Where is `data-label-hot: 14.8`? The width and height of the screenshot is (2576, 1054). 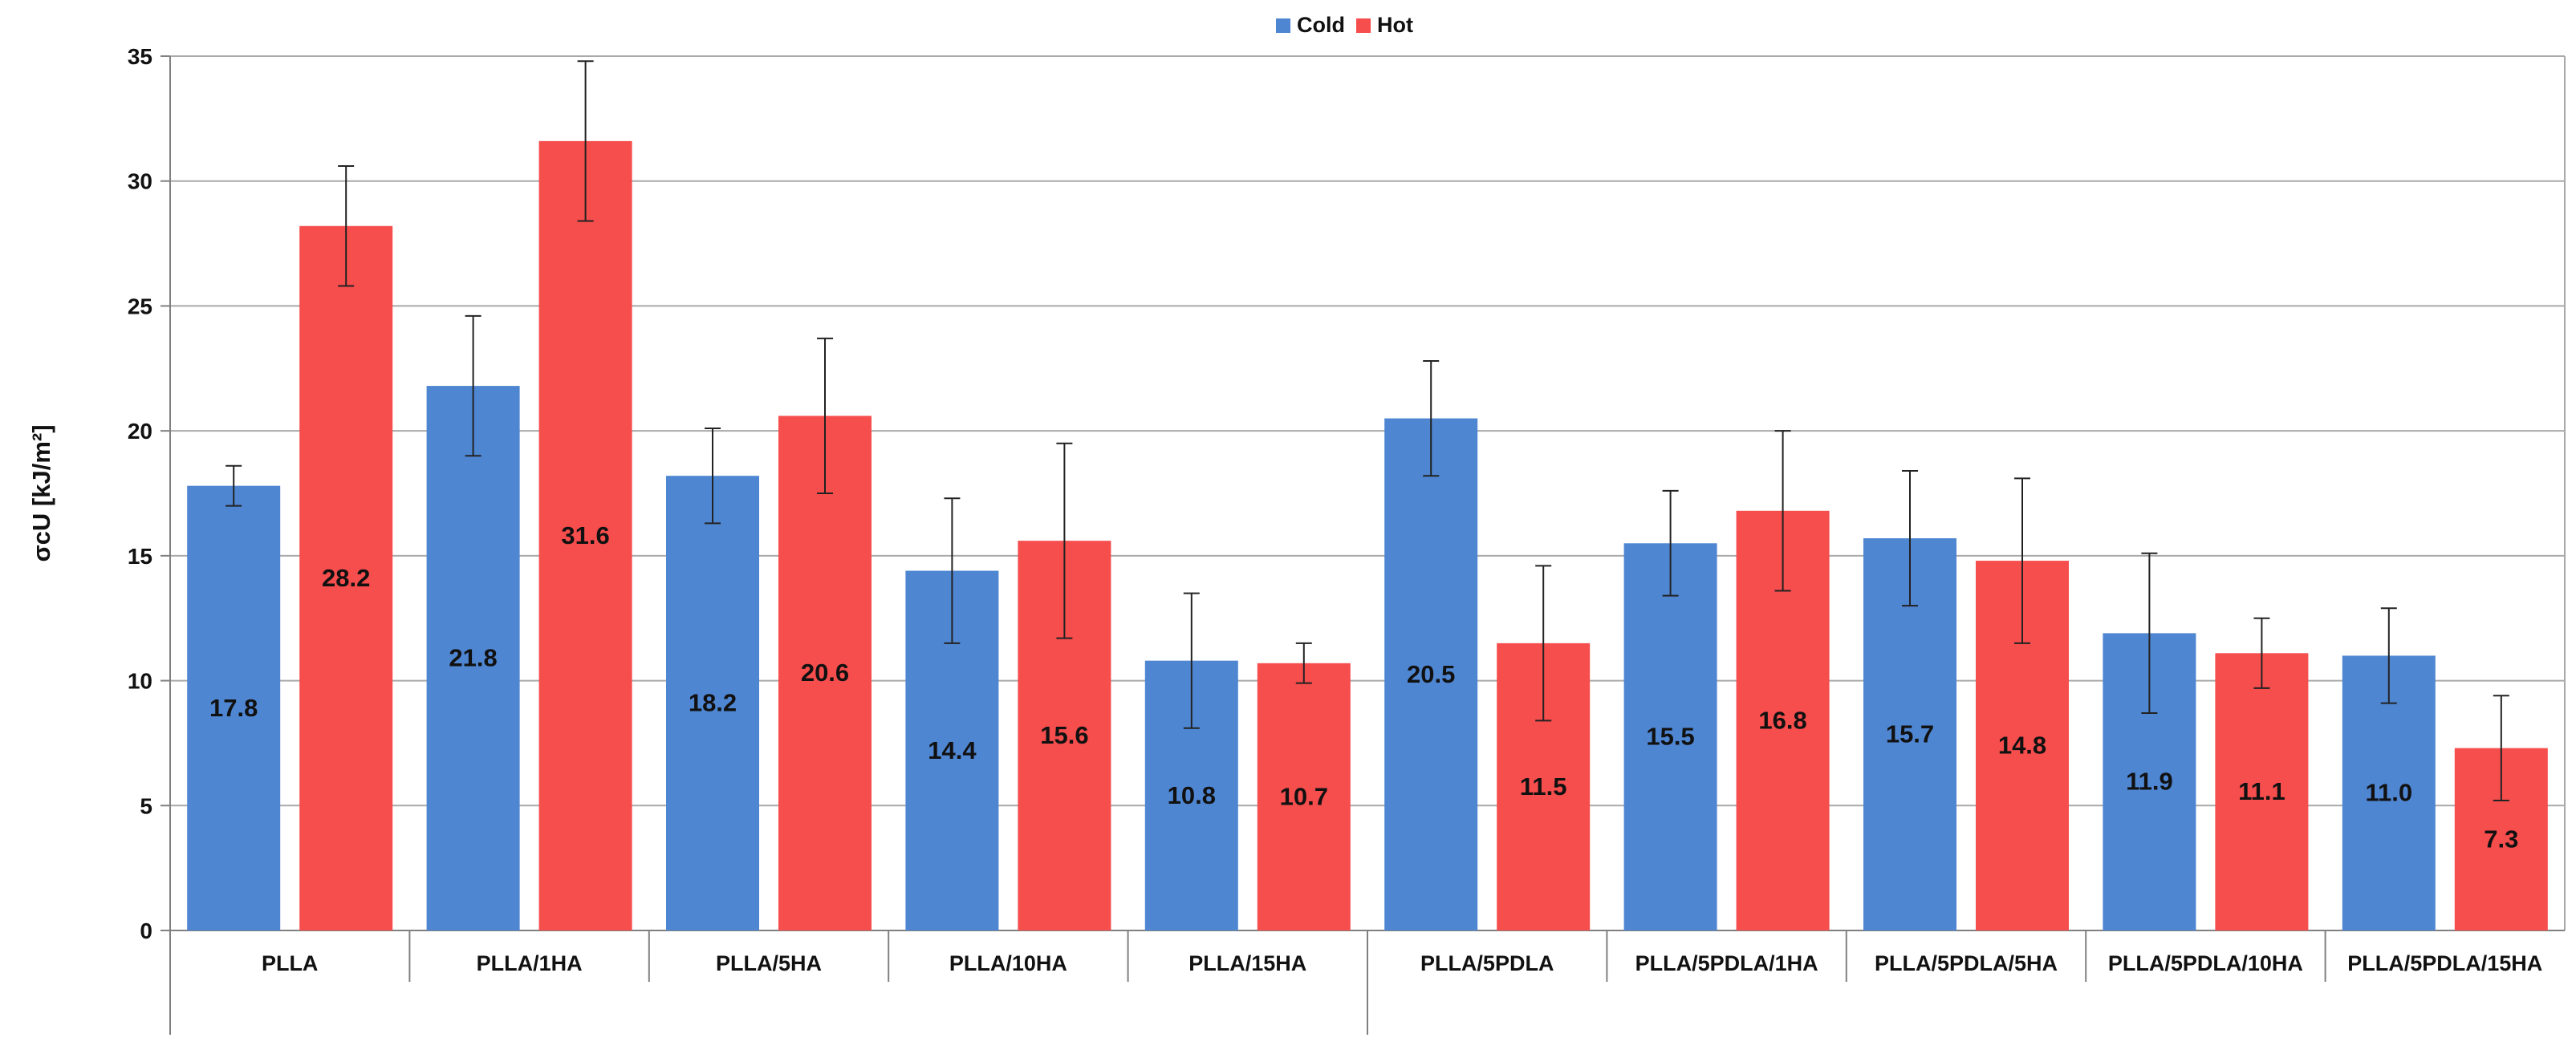
data-label-hot: 14.8 is located at coordinates (2022, 746).